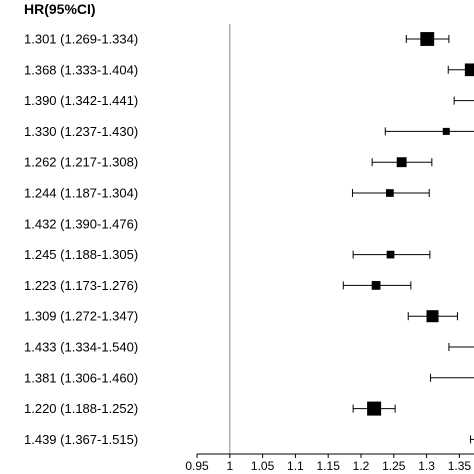 Image resolution: width=474 pixels, height=474 pixels. I want to click on x-tick-label: 1.05, so click(263, 466).